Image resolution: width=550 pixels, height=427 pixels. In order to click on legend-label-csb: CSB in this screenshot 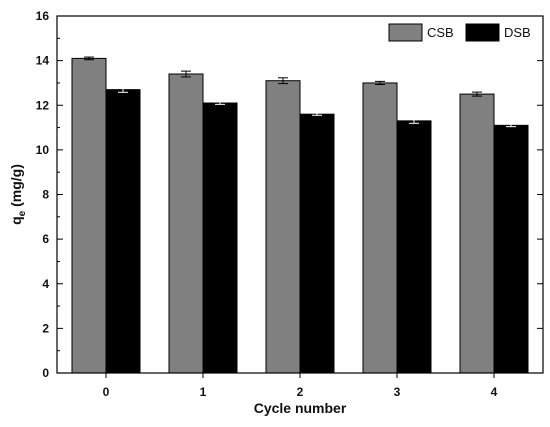, I will do `click(440, 32)`.